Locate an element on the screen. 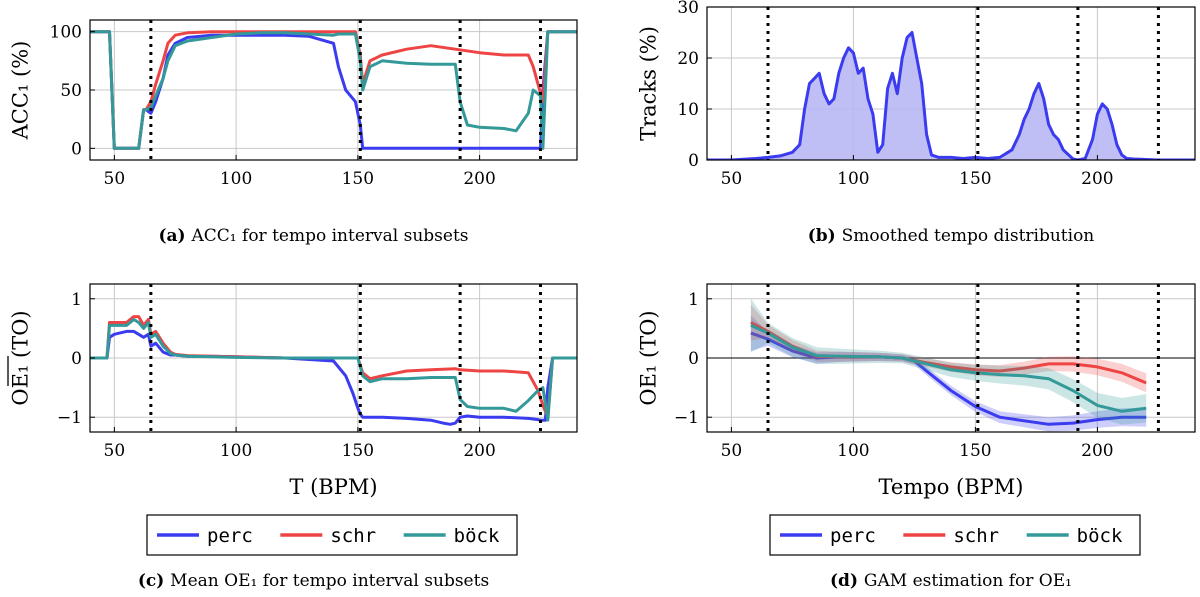  legend-1: perc schr böck is located at coordinates (332, 535).